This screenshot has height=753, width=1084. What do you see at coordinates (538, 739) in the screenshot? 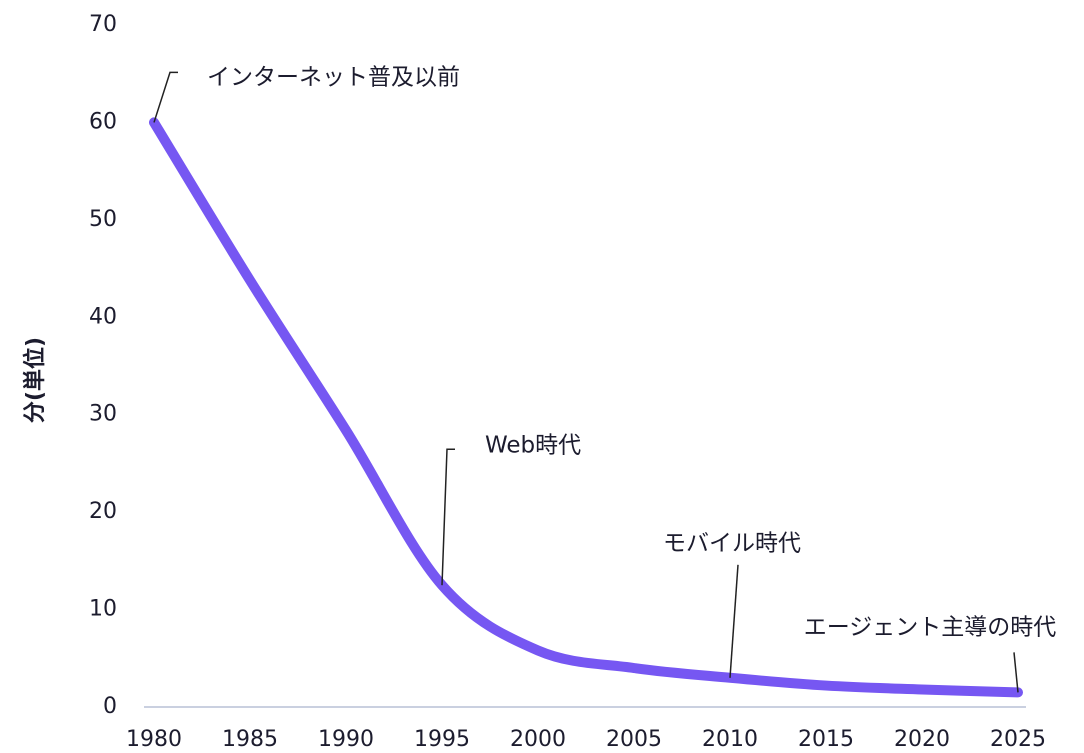
I see `x-tick-label: 2000` at bounding box center [538, 739].